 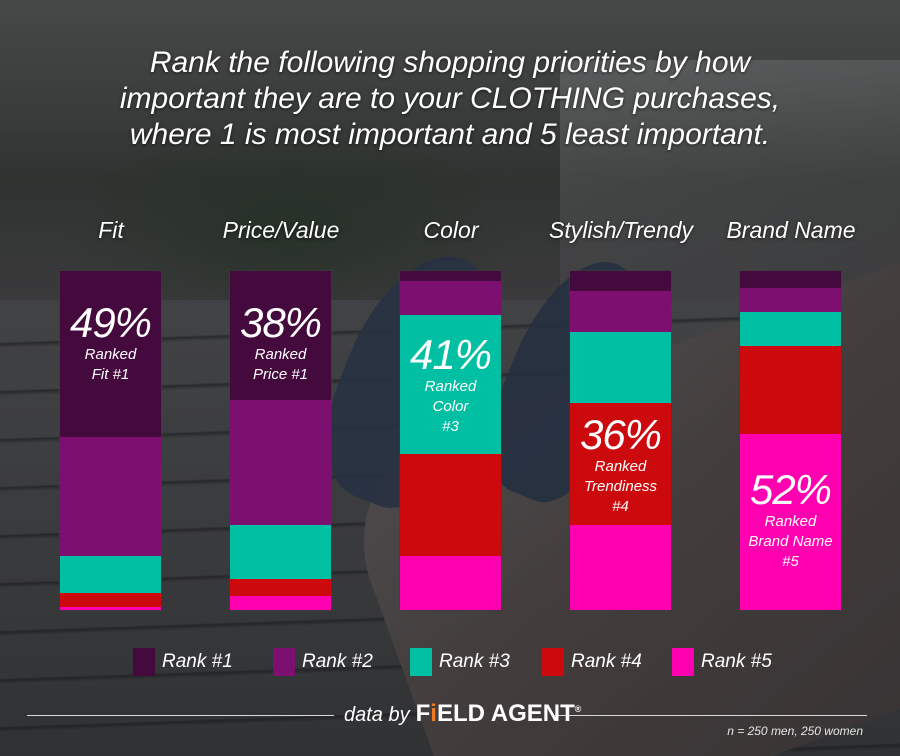 I want to click on legend-label: Rank #5, so click(x=736, y=661).